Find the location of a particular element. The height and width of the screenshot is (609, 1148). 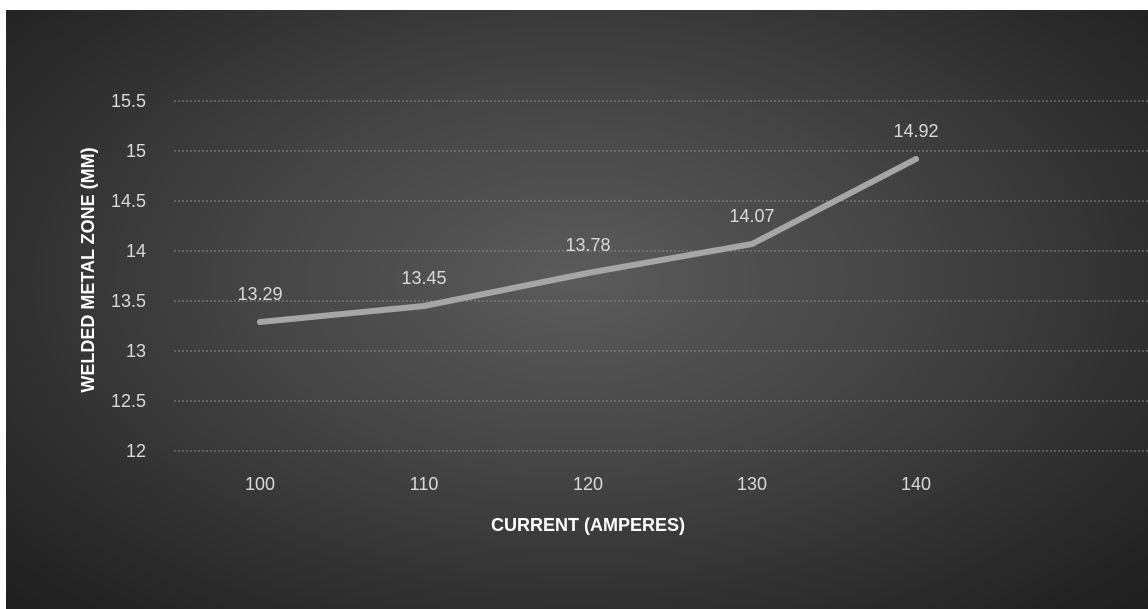

x-tick-label: 140 is located at coordinates (916, 484).